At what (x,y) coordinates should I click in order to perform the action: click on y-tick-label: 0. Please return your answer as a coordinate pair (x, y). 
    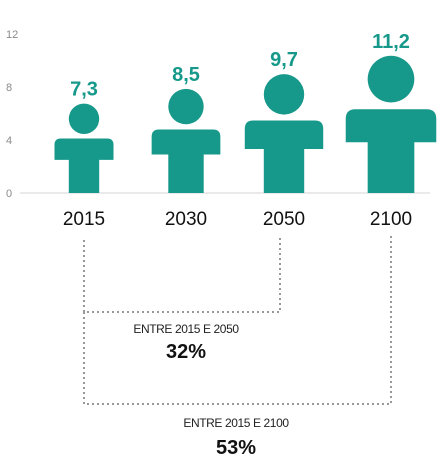
    Looking at the image, I should click on (9, 194).